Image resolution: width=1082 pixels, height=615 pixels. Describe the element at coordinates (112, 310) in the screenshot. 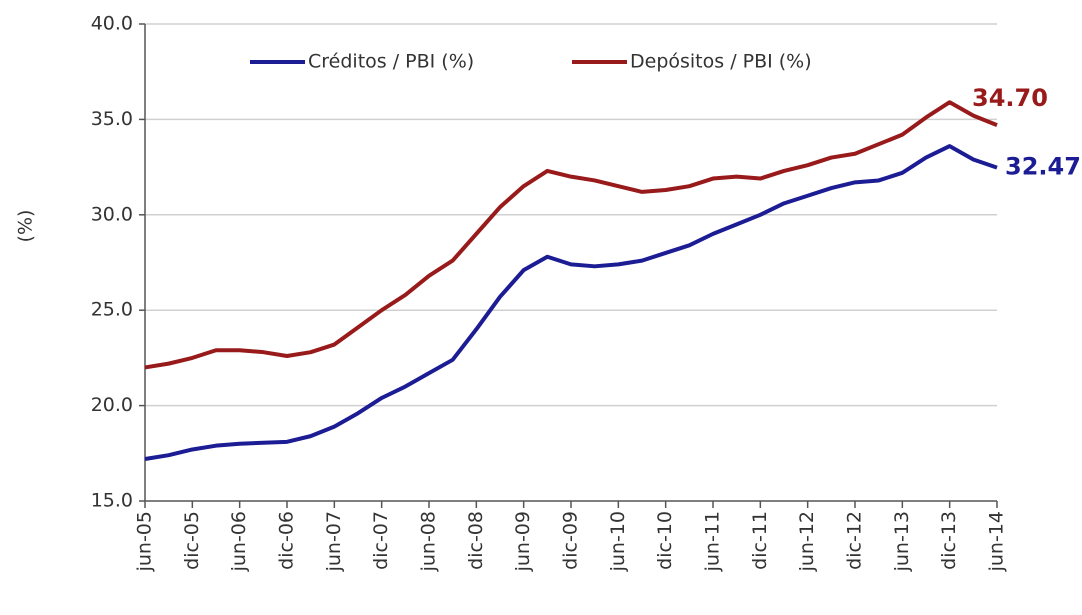

I see `y-tick-label: 25.0` at that location.